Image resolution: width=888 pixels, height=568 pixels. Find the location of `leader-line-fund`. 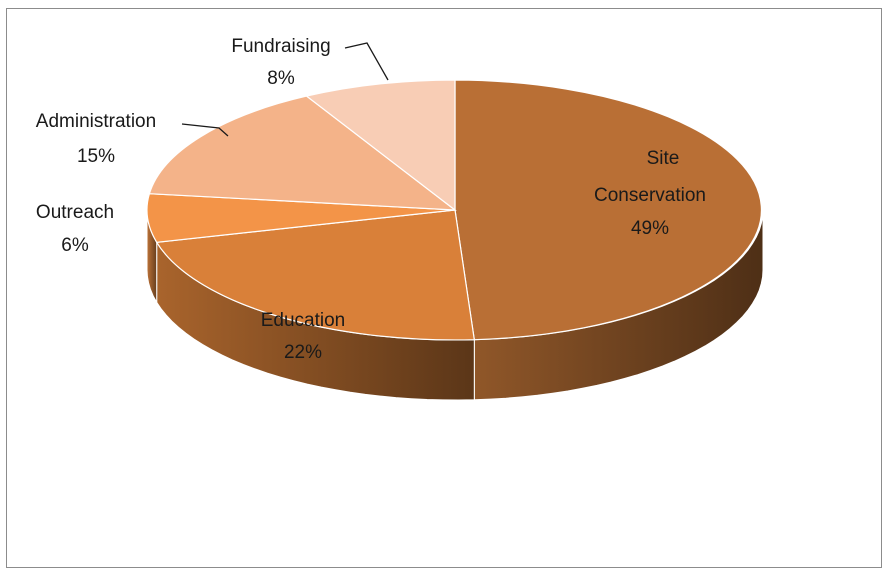

leader-line-fund is located at coordinates (366, 61).